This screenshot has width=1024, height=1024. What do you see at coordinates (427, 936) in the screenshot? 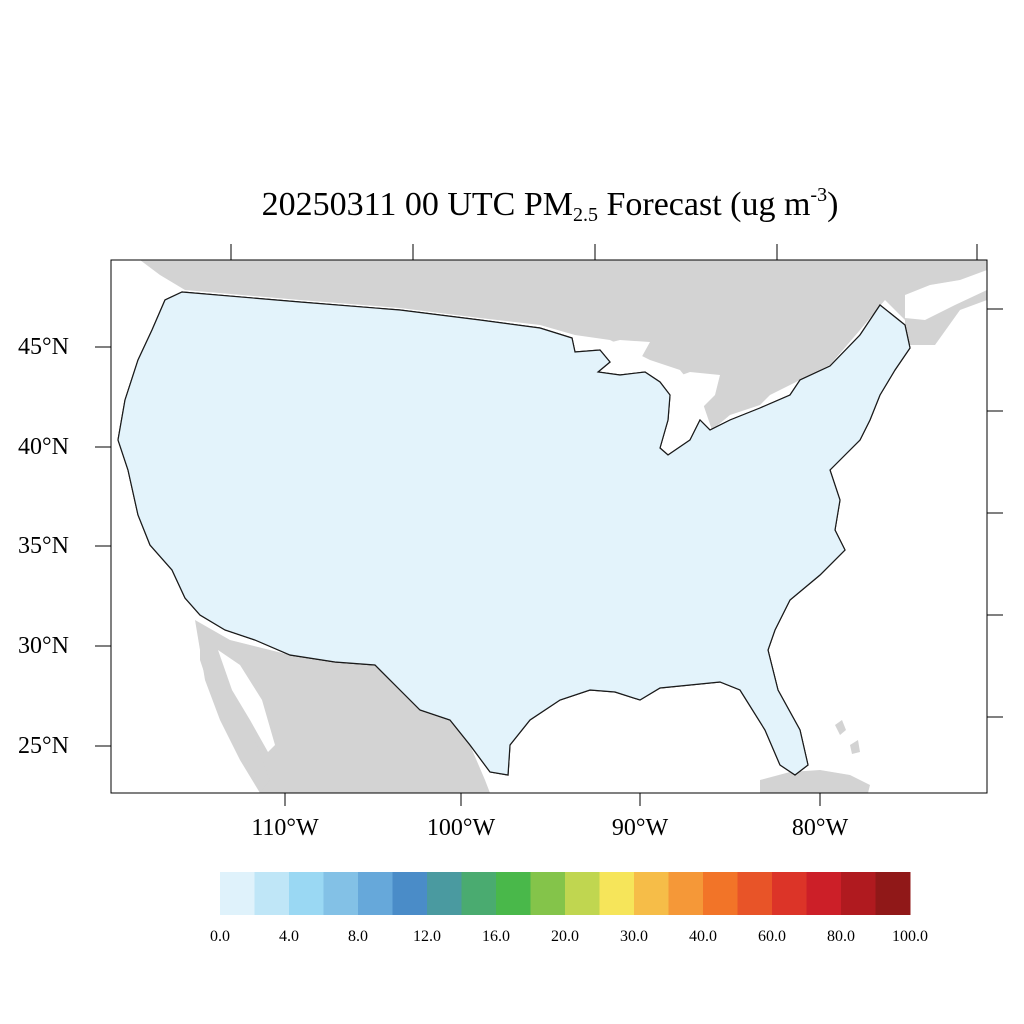
I see `colorbar-label: 12.0` at bounding box center [427, 936].